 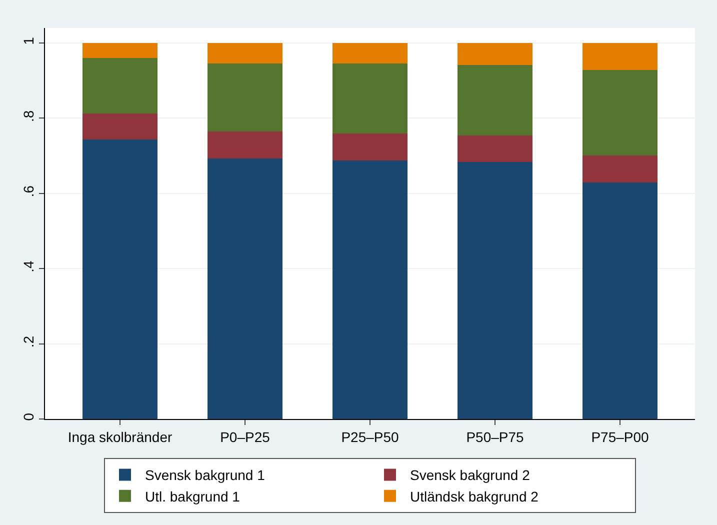 What do you see at coordinates (470, 475) in the screenshot?
I see `legend-label: Svensk bakgrund 2` at bounding box center [470, 475].